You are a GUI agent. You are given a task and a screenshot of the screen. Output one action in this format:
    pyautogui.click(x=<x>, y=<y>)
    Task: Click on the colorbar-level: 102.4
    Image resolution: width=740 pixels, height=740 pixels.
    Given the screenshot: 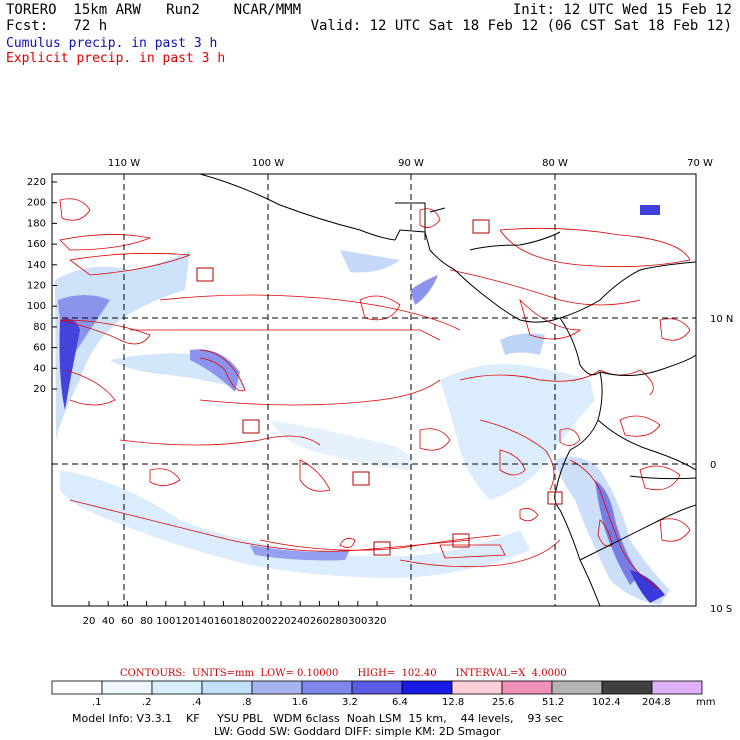 What is the action you would take?
    pyautogui.click(x=606, y=702)
    